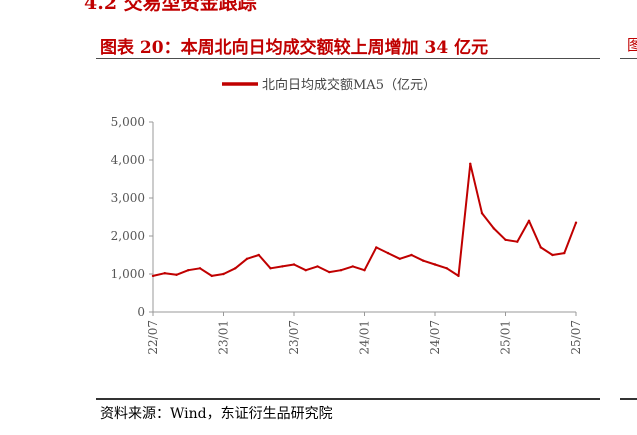 This screenshot has width=637, height=435. I want to click on figure-title: 图表 20：本周北向日均成交额较上周增加 34 亿元, so click(294, 48).